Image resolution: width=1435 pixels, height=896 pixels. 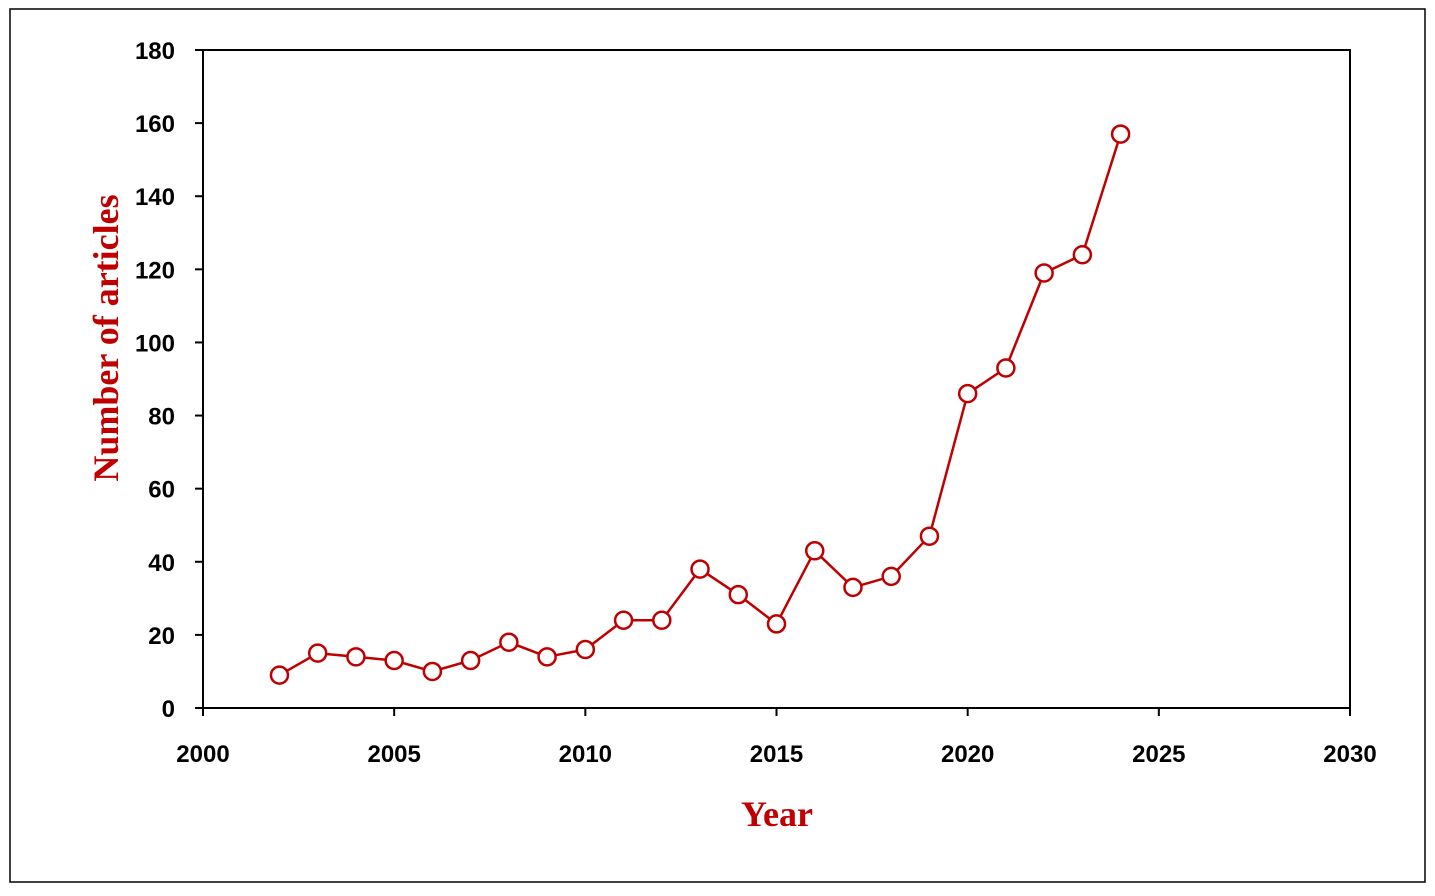 I want to click on y-tick-label: 100, so click(x=155, y=343).